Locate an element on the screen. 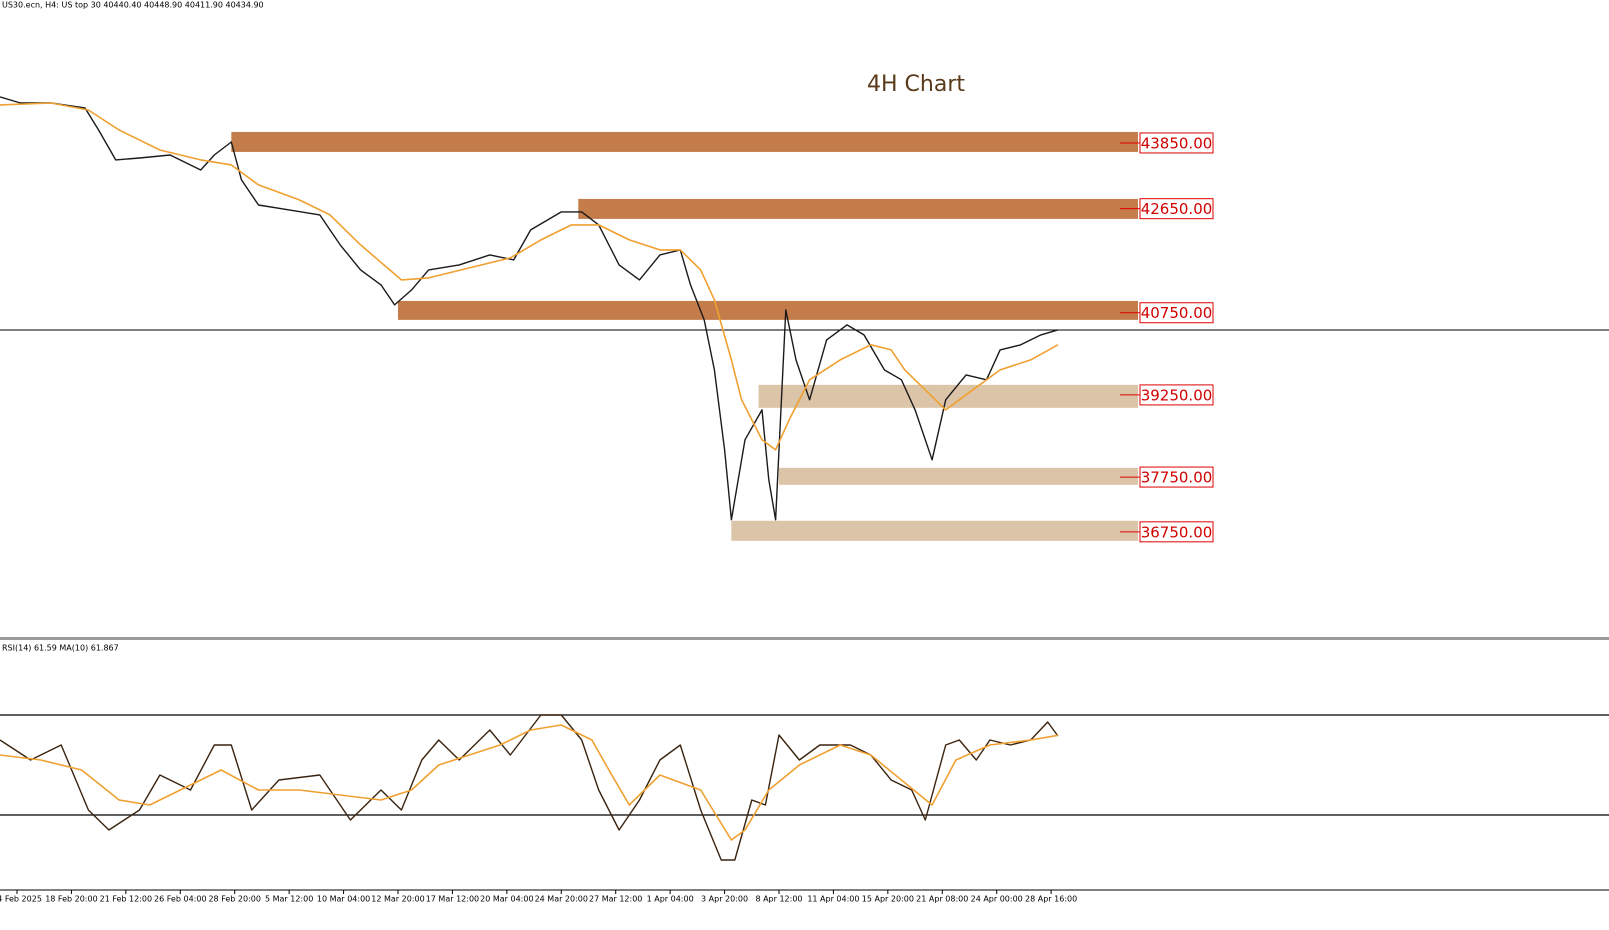 The height and width of the screenshot is (930, 1609). x-tick-label: 24 Apr 00:00 is located at coordinates (997, 899).